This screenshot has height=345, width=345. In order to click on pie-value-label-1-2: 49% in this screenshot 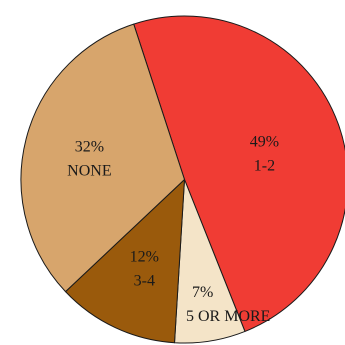, I will do `click(264, 142)`.